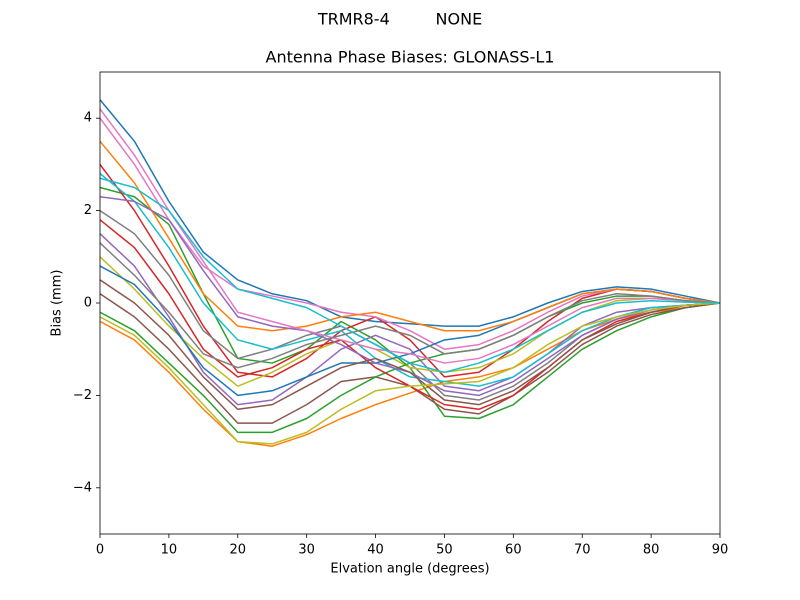 The width and height of the screenshot is (800, 600). I want to click on chart-title: Antenna Phase Biases: GLONASS-L1, so click(410, 57).